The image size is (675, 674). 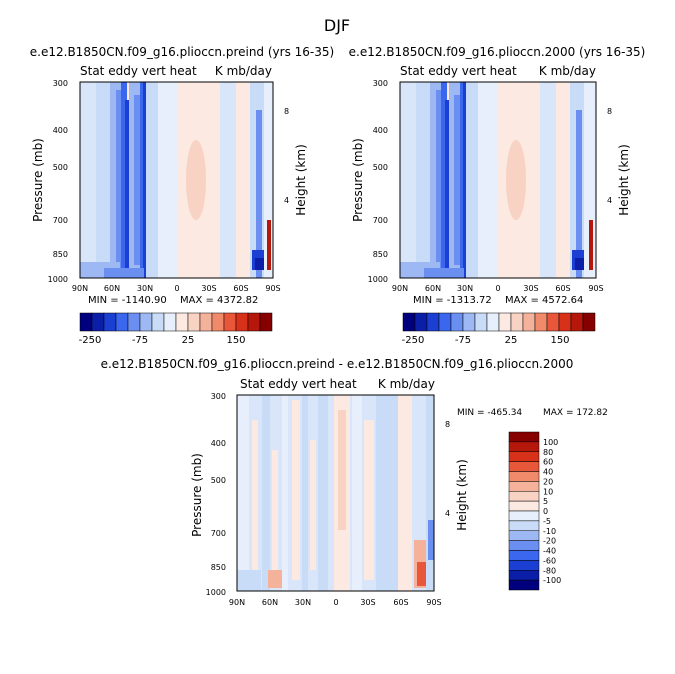 I want to click on colorbar-labels-left: -250 -75 25 150, so click(x=162, y=340).